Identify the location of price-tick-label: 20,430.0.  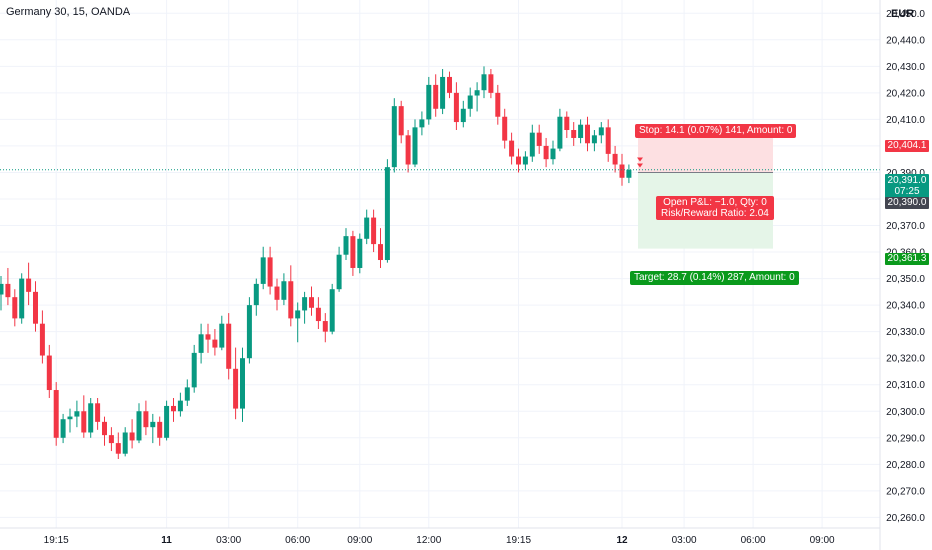
(905, 67).